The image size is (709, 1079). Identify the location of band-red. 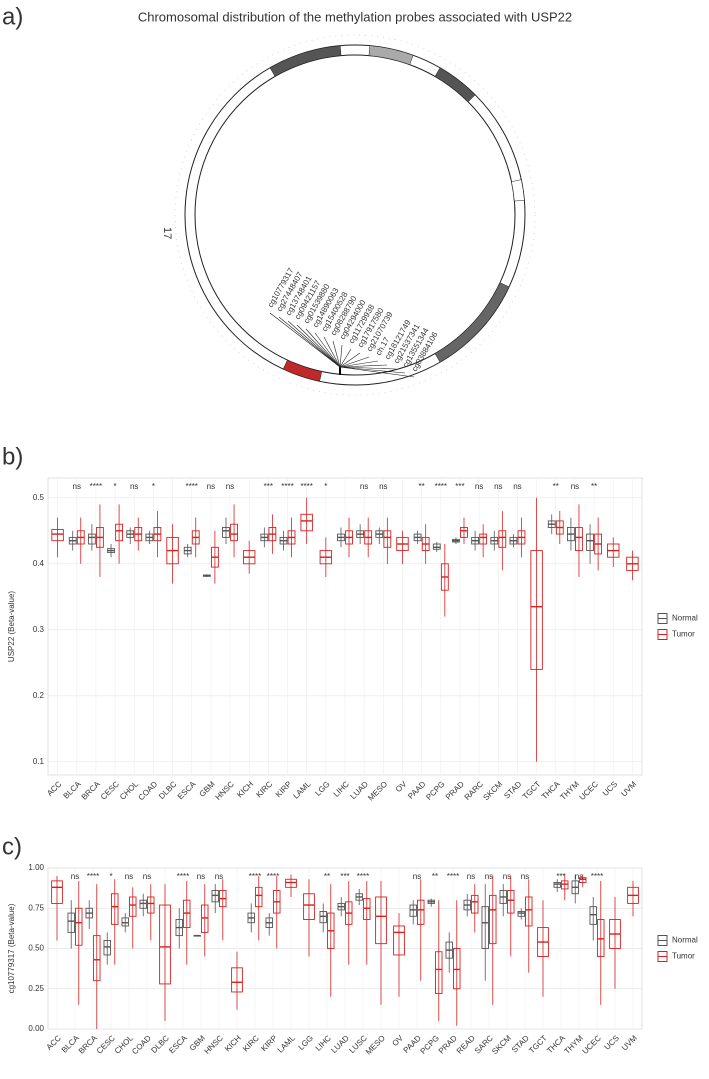
(302, 370).